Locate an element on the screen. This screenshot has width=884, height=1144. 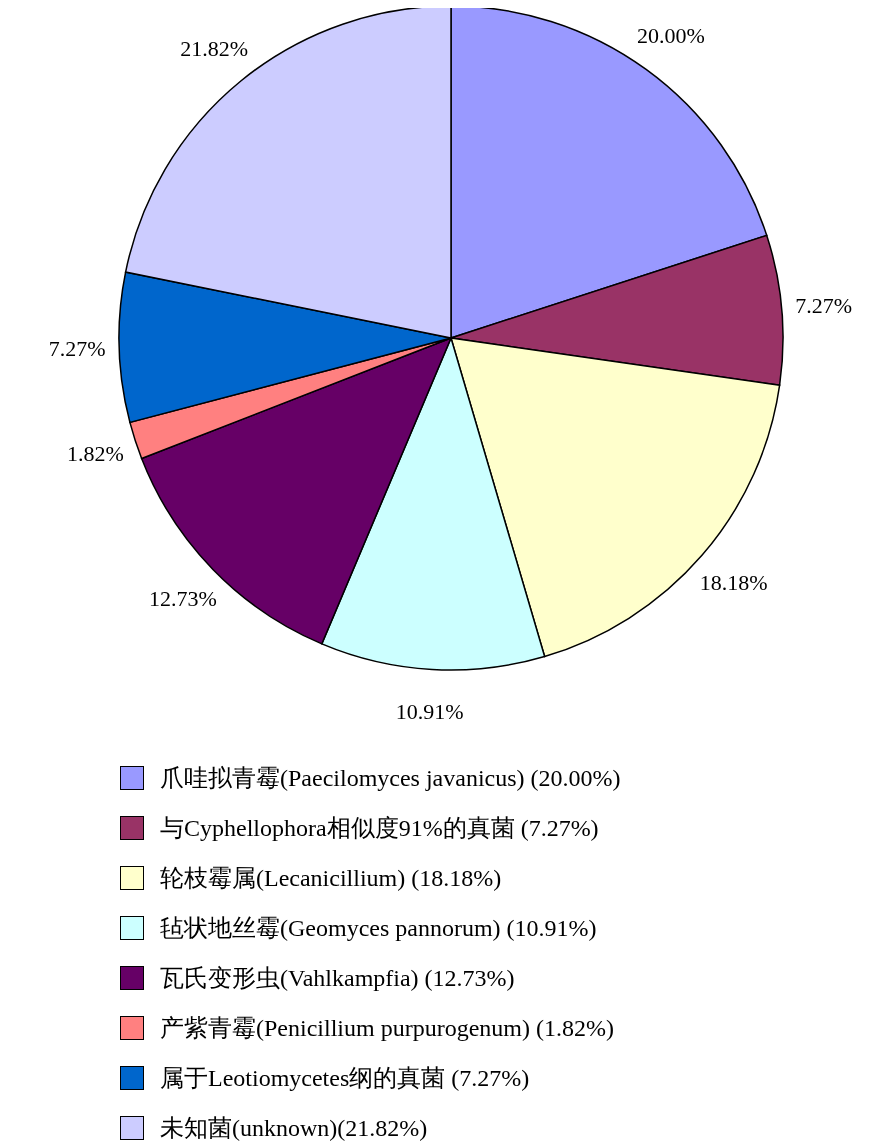
data-label: 20.00% is located at coordinates (670, 35).